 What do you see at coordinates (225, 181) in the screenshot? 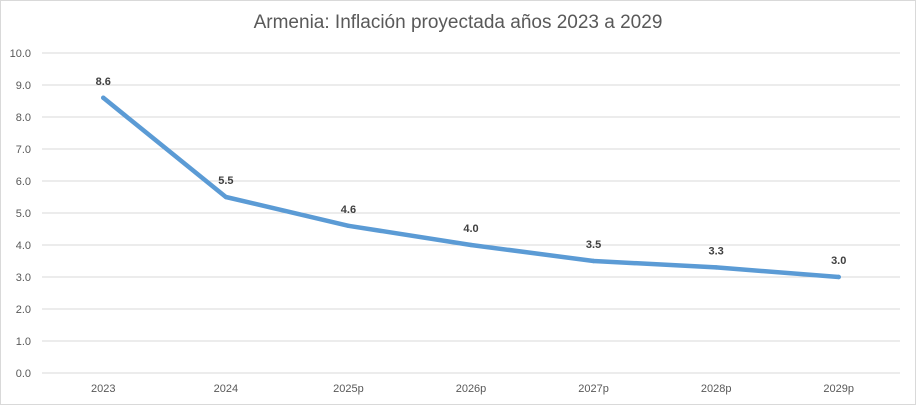
I see `data-label: 5.5` at bounding box center [225, 181].